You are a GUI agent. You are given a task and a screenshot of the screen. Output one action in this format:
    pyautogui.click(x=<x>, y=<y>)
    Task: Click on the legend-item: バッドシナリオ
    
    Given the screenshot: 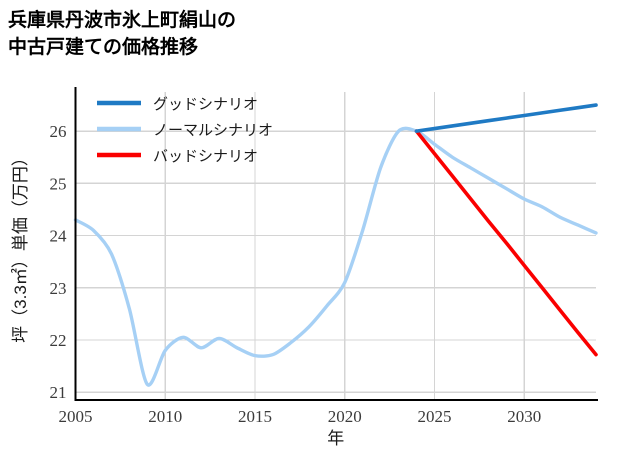 What is the action you would take?
    pyautogui.click(x=177, y=156)
    